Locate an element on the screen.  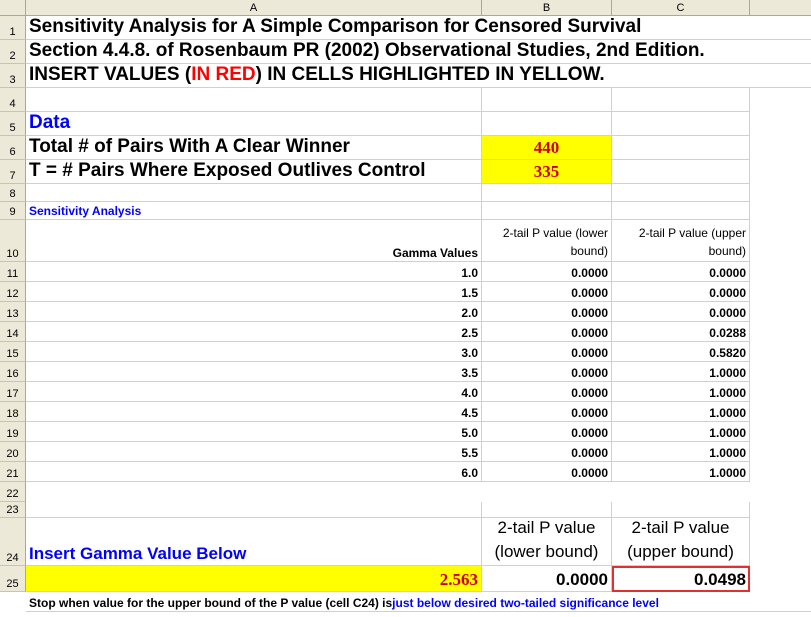
gamma-value-cell: 2.0 is located at coordinates (254, 312).